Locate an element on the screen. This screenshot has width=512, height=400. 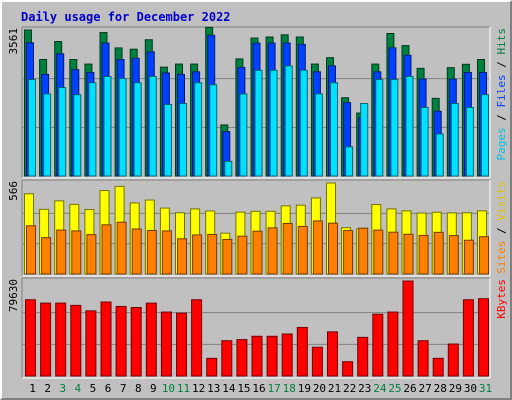
x-tick-label-day-26: 26 is located at coordinates (409, 388).